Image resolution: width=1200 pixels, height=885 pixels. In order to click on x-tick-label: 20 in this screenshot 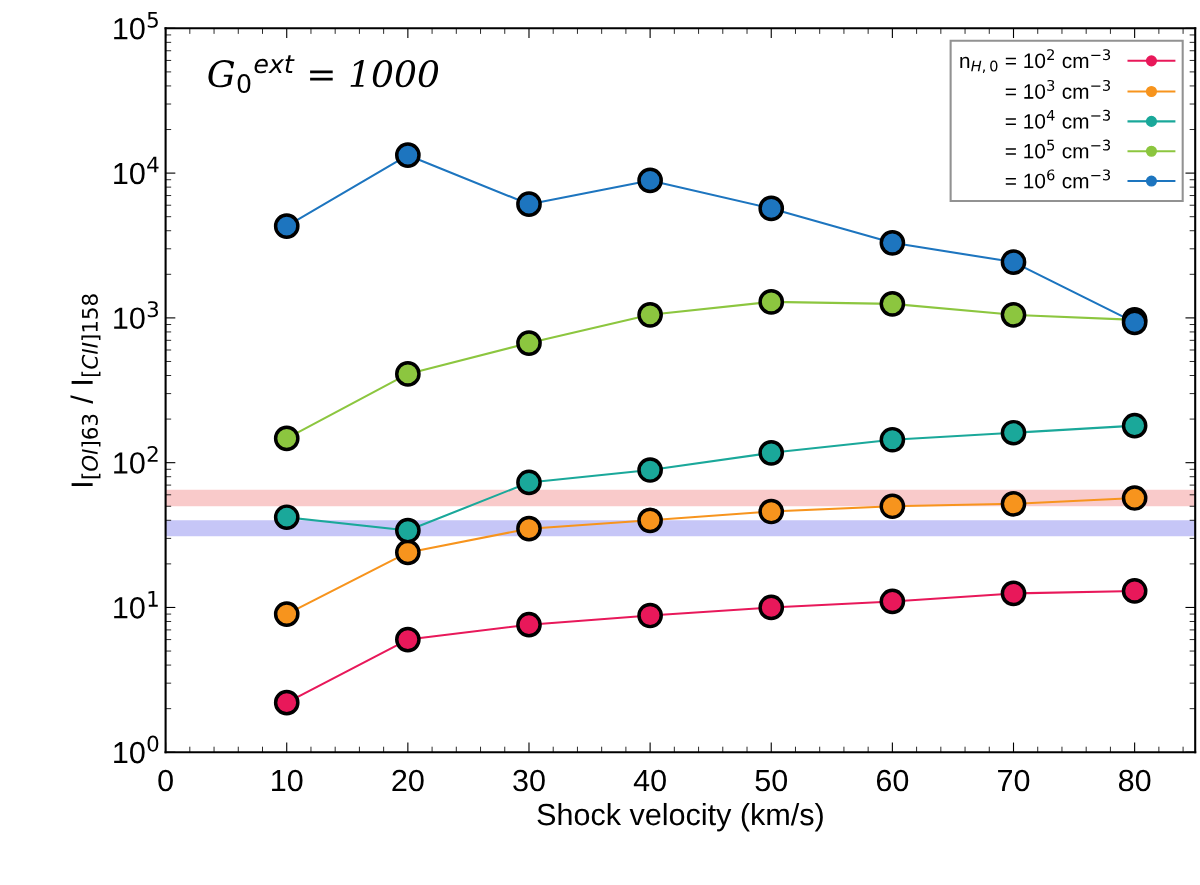, I will do `click(408, 780)`.